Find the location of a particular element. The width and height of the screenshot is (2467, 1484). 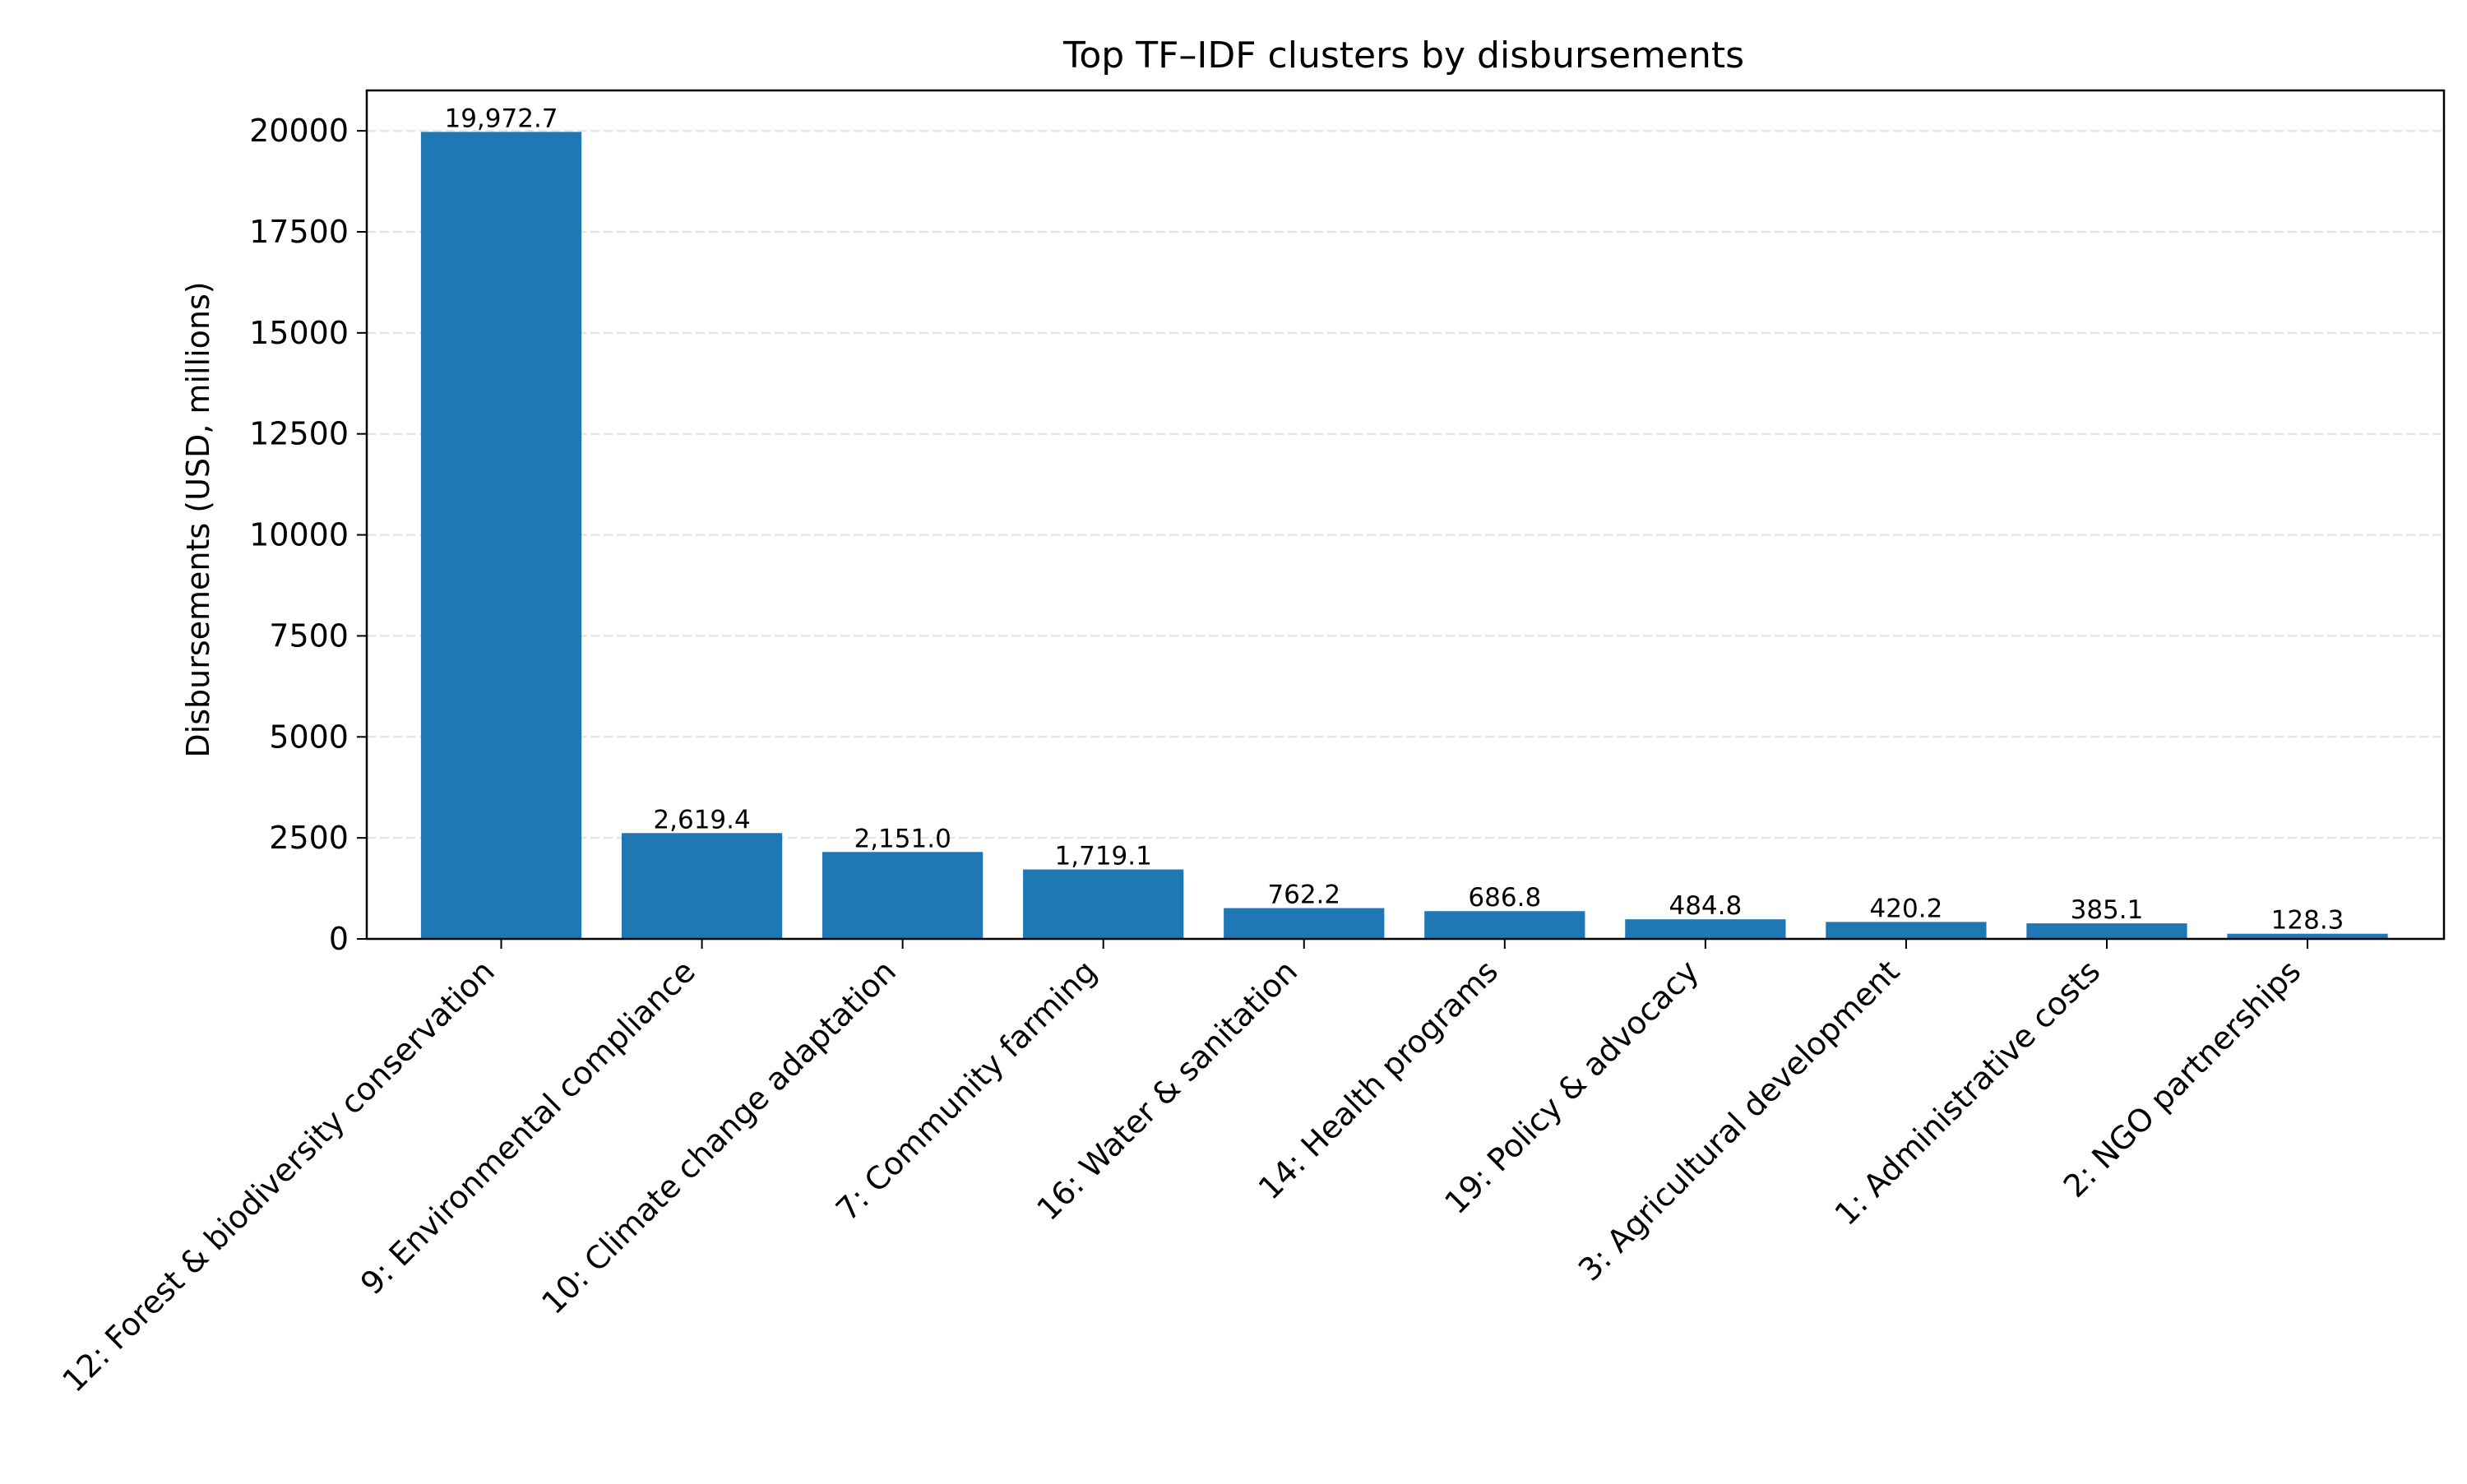

y-tick-label: 20000 is located at coordinates (299, 131).